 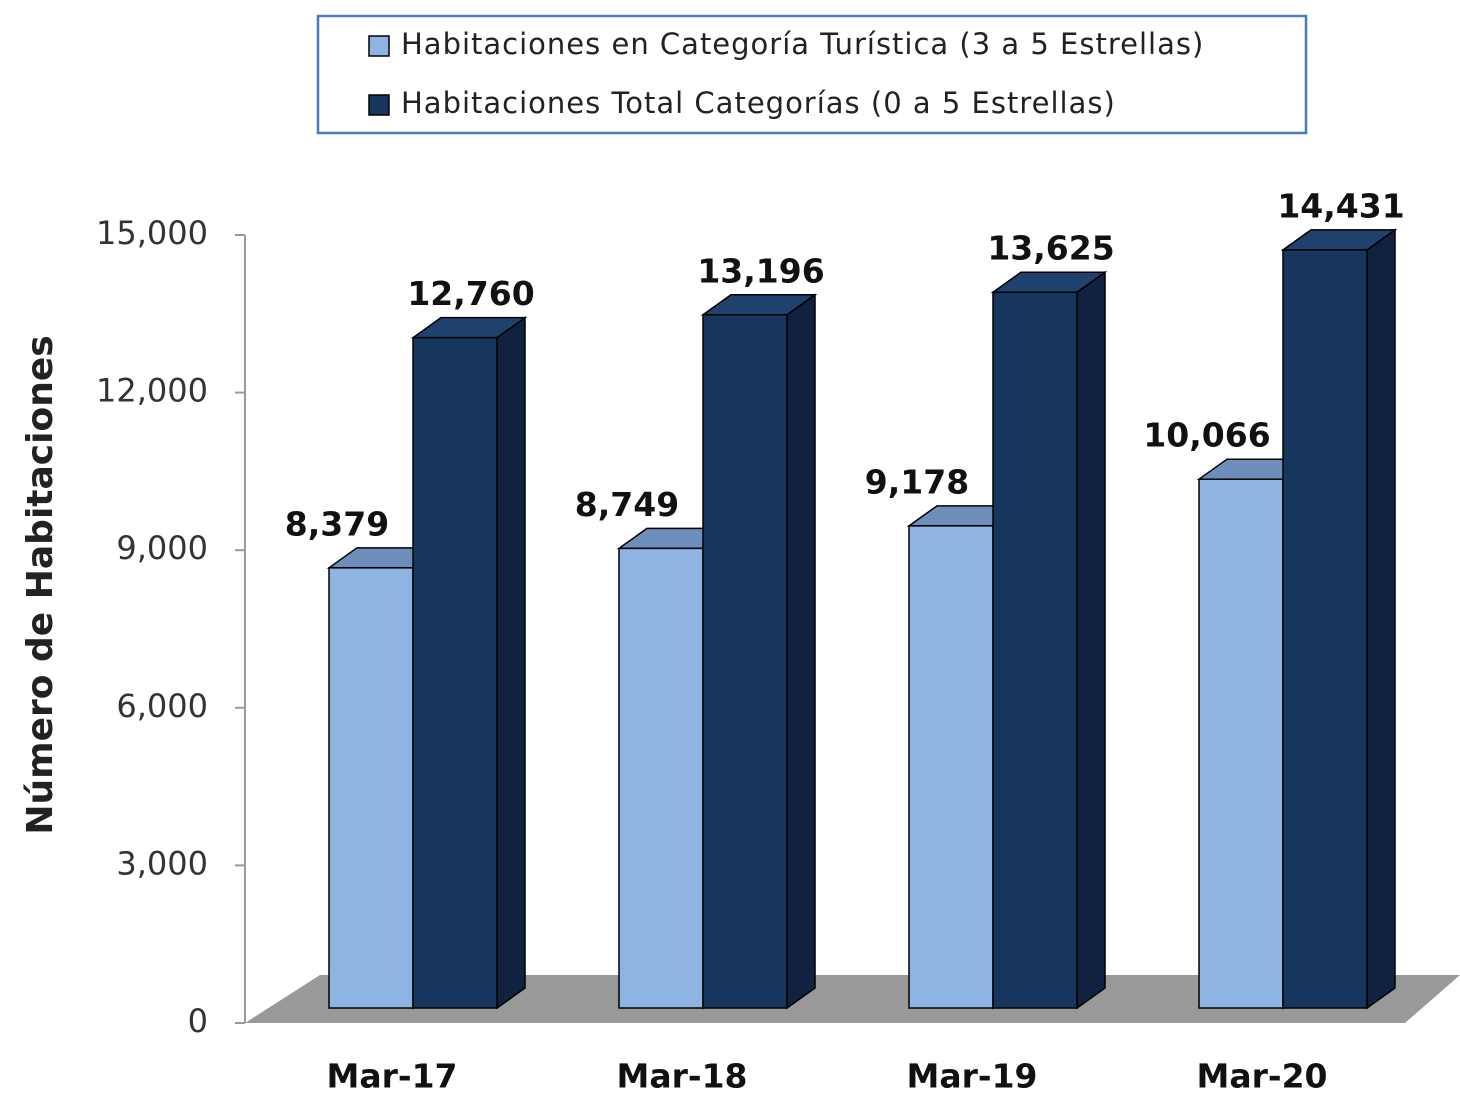 I want to click on data-label: 9,178, so click(x=917, y=481).